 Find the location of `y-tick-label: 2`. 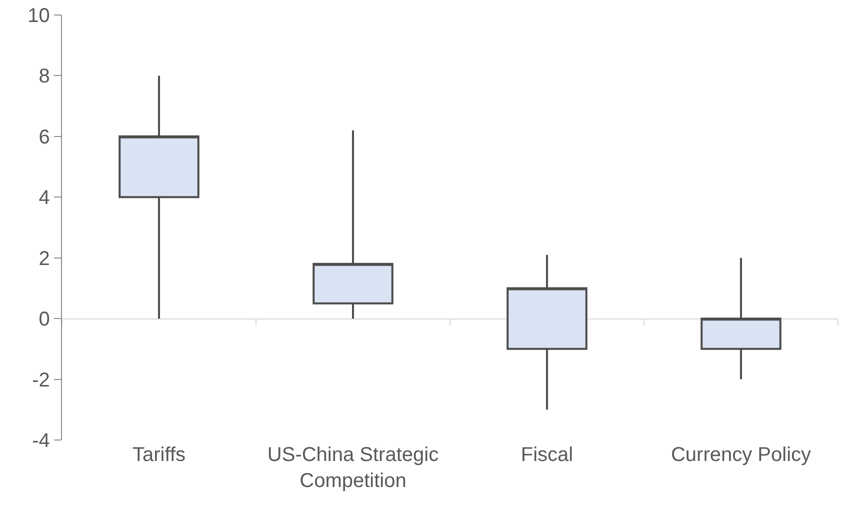

y-tick-label: 2 is located at coordinates (44, 259).